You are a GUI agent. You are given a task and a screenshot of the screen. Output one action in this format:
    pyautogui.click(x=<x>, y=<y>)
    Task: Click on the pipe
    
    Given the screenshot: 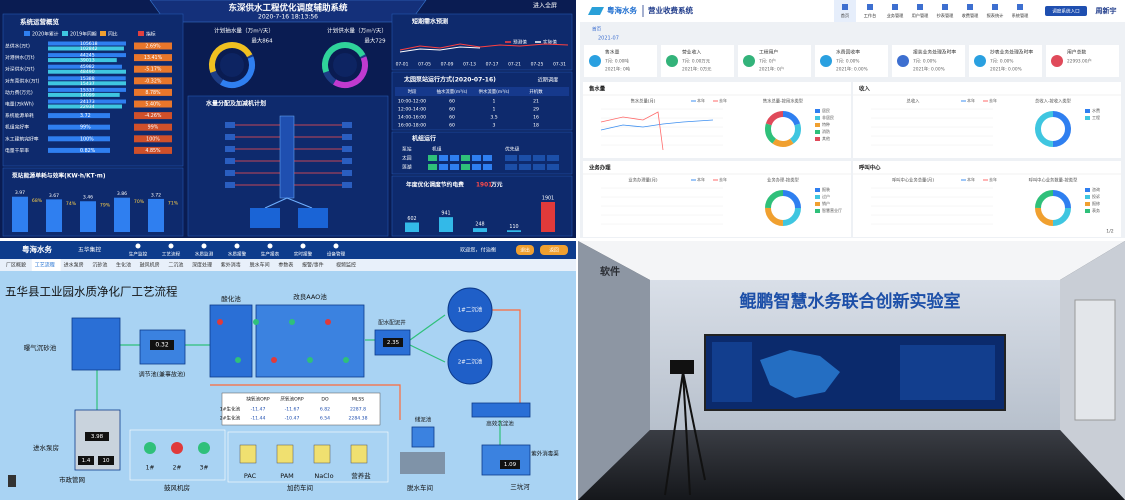 What is the action you would take?
    pyautogui.click(x=506, y=357)
    